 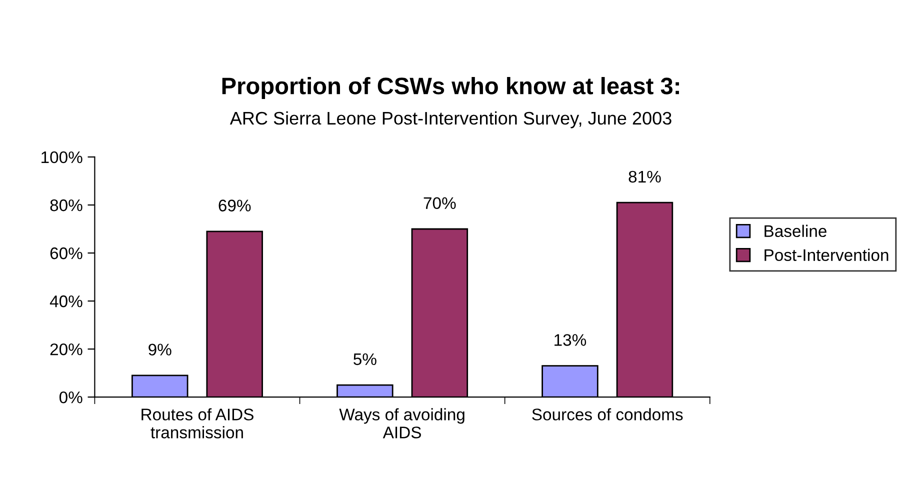 I want to click on data-label: 69%, so click(x=234, y=206).